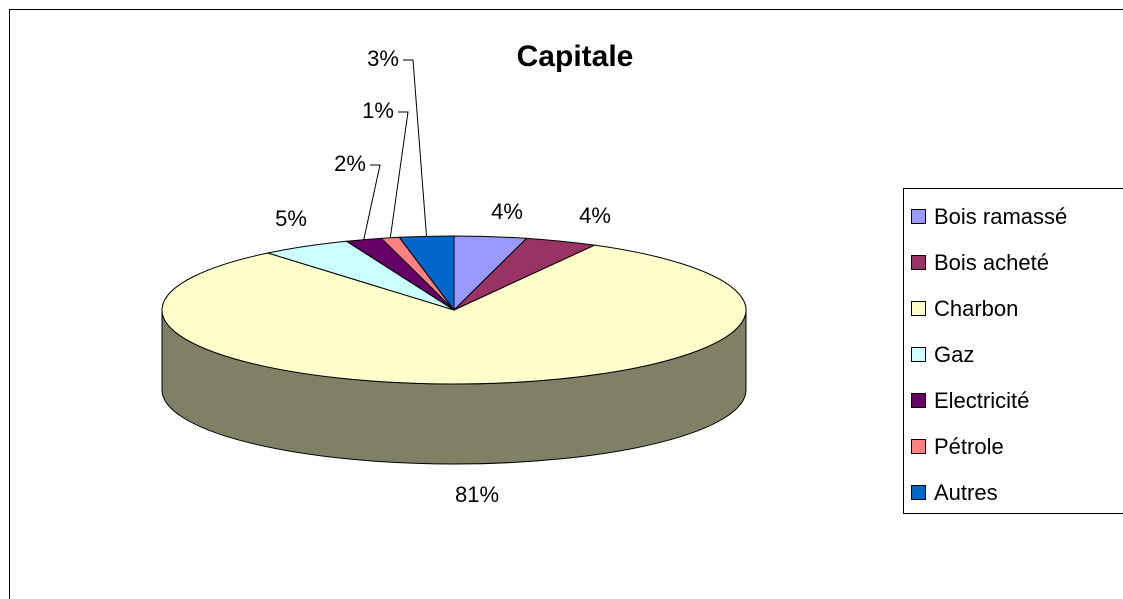 The image size is (1123, 599). I want to click on legend-label: Autres, so click(966, 492).